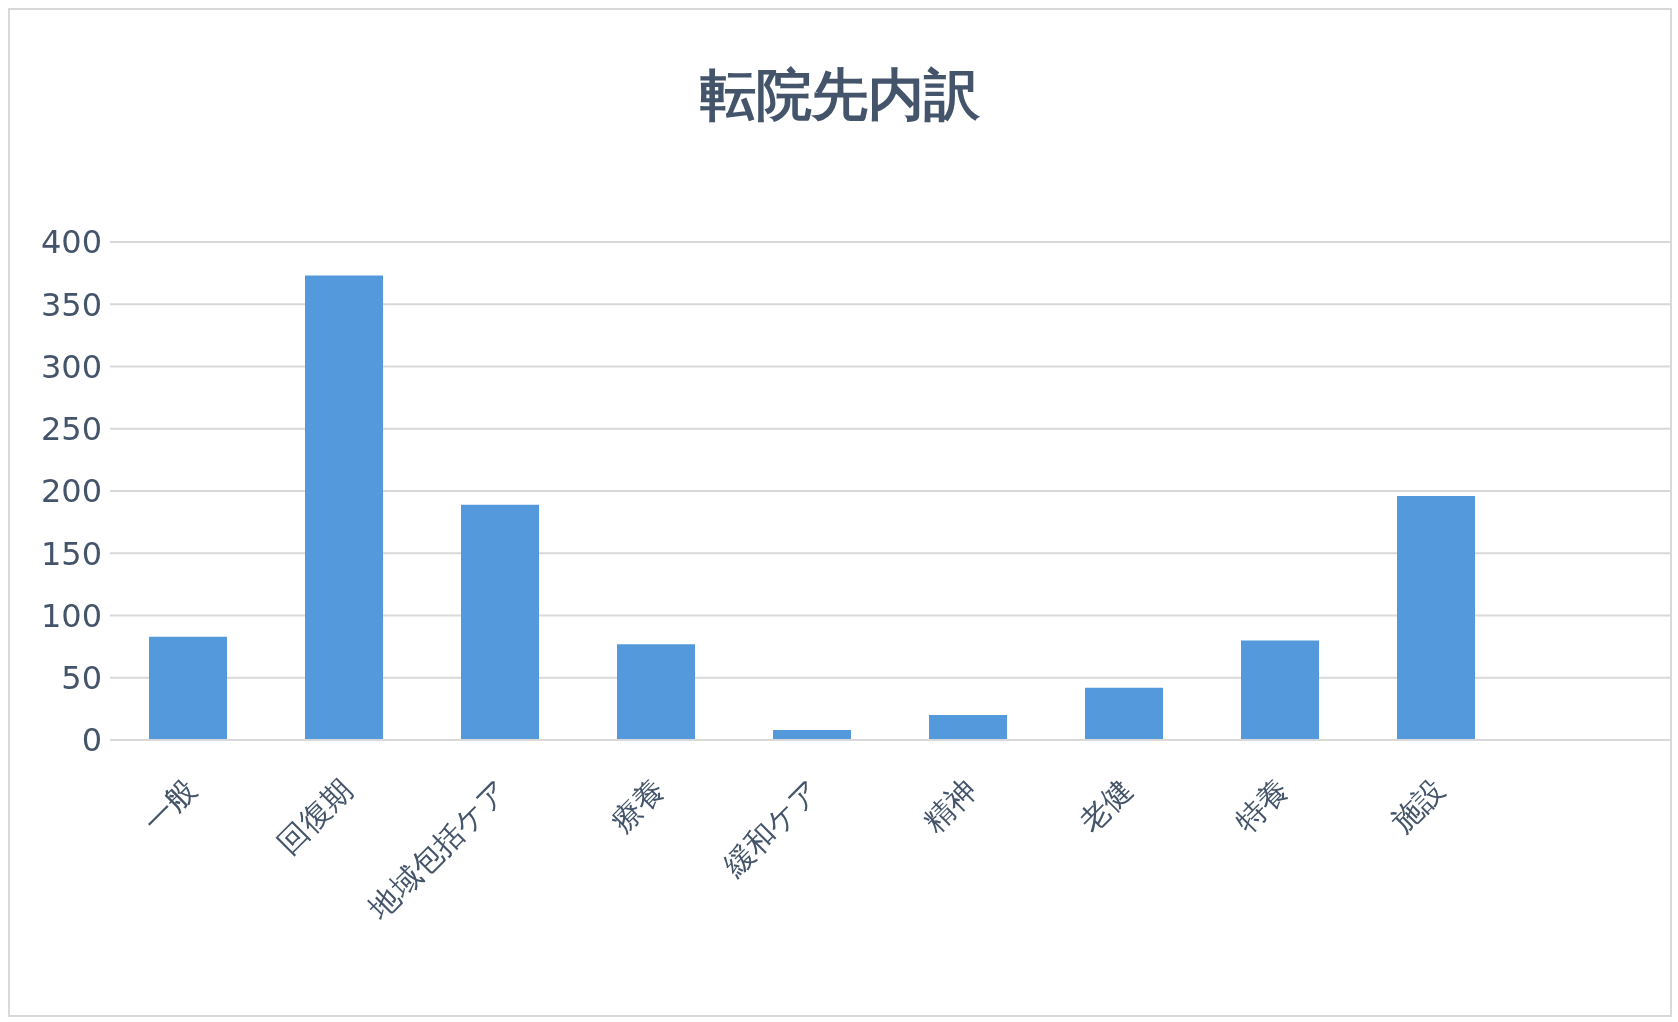 Image resolution: width=1678 pixels, height=1022 pixels. I want to click on y-tick-label: 0, so click(91, 740).